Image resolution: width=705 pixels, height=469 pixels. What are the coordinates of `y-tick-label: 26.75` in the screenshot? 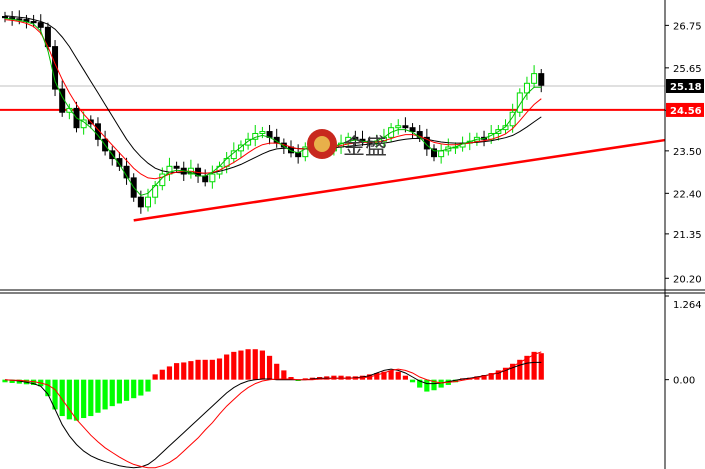 It's located at (687, 26).